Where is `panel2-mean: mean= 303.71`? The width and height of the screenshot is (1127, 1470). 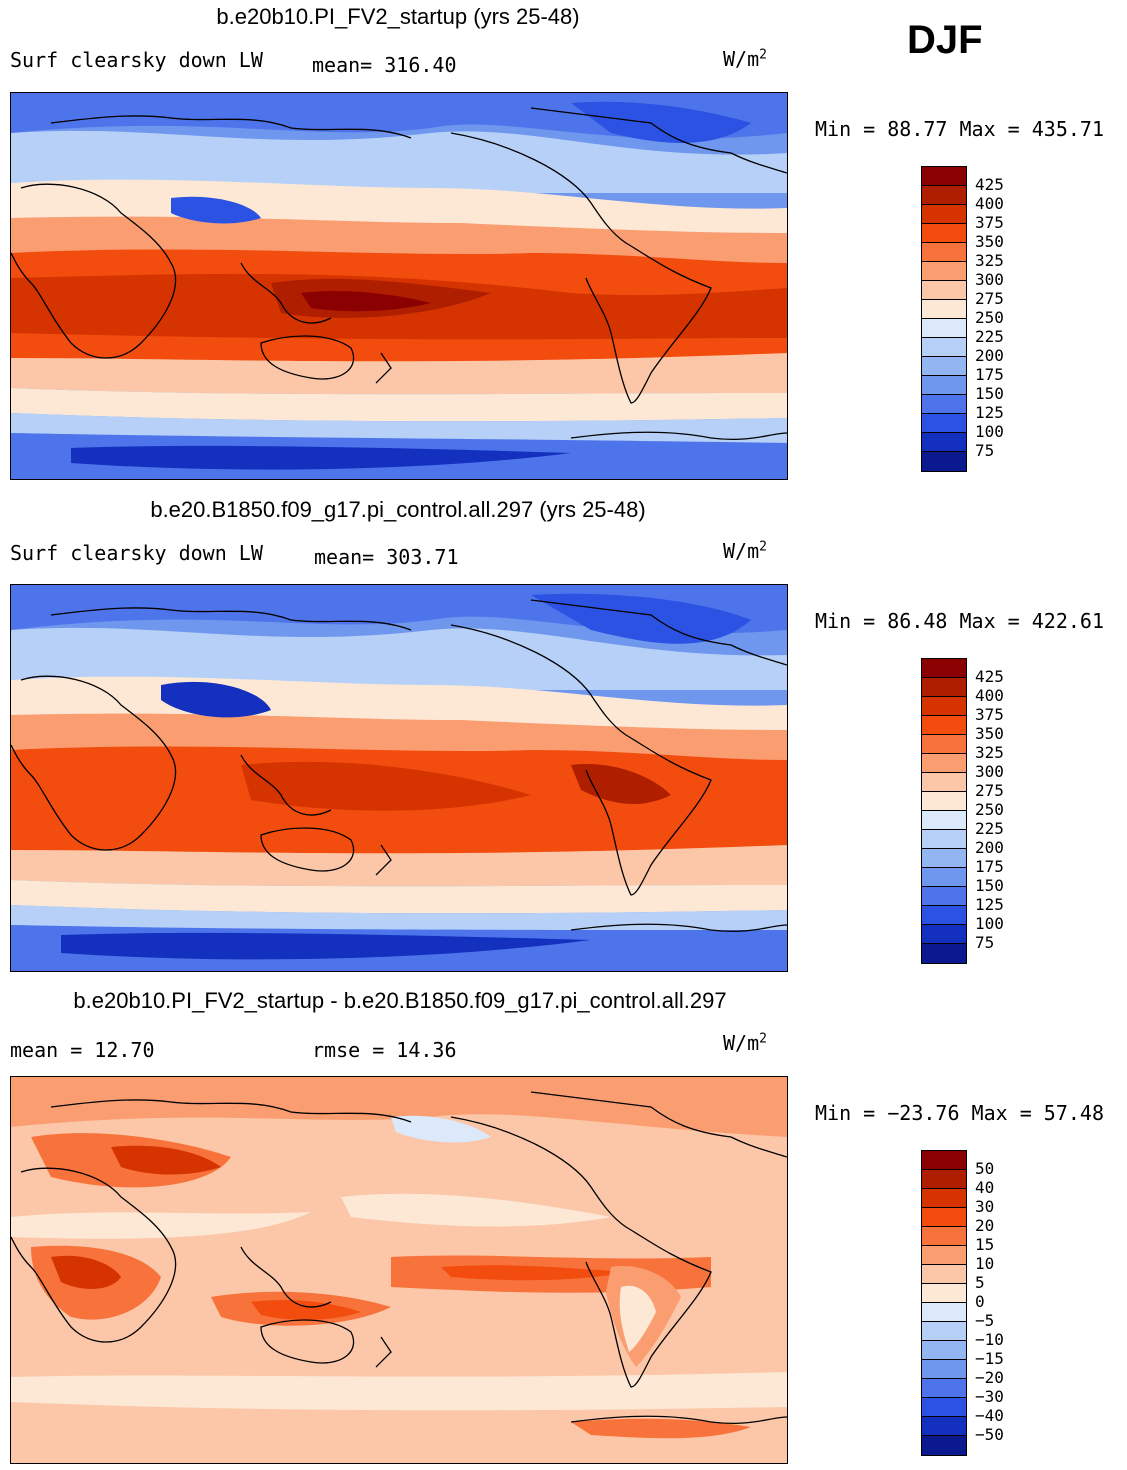
panel2-mean: mean= 303.71 is located at coordinates (386, 557).